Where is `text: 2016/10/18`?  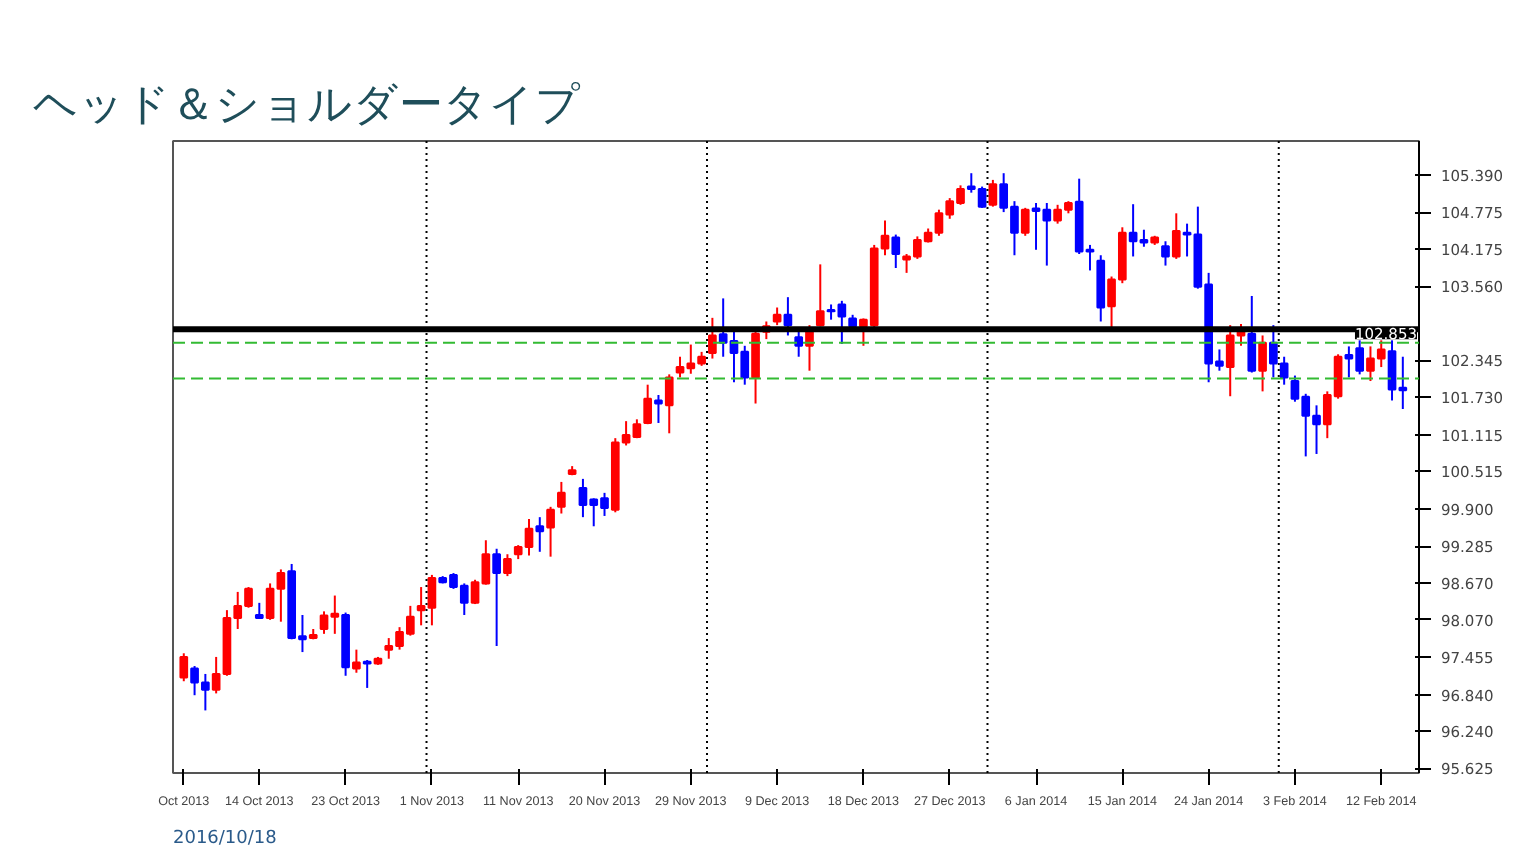
text: 2016/10/18 is located at coordinates (225, 839).